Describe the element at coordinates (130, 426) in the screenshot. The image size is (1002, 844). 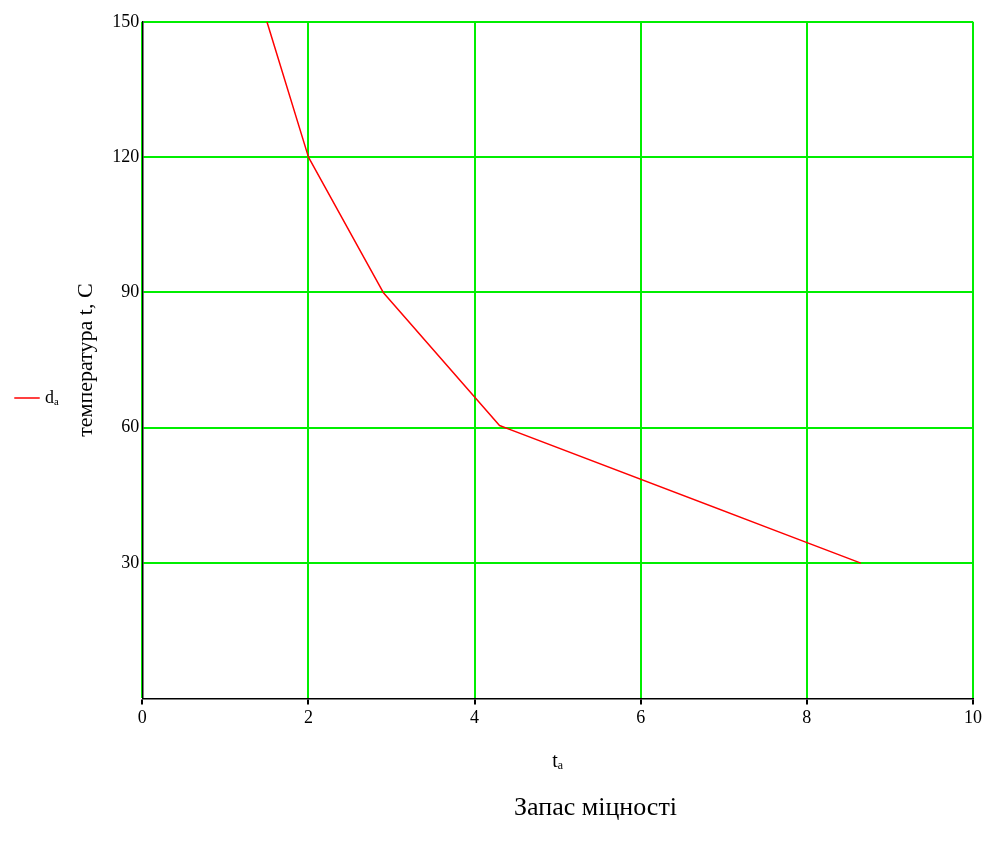
I see `y-tick-label: 60` at that location.